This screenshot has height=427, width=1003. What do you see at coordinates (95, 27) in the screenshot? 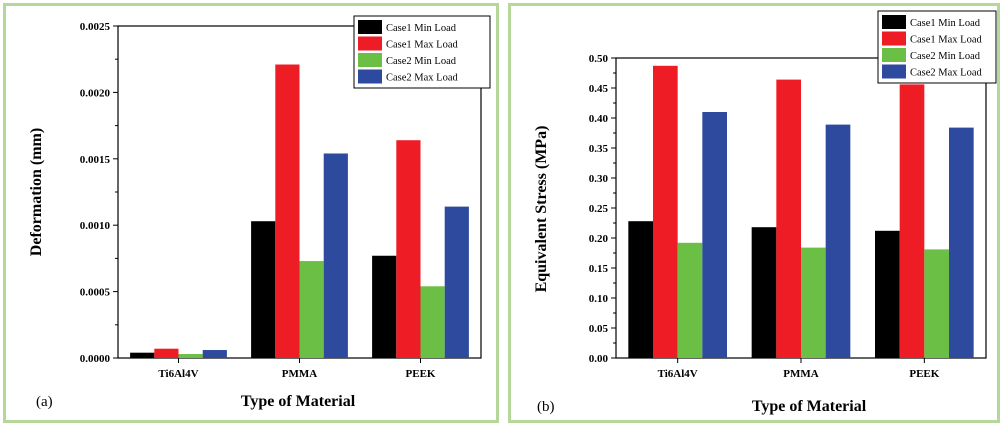
I see `y-tick-label: 0.0025` at bounding box center [95, 27].